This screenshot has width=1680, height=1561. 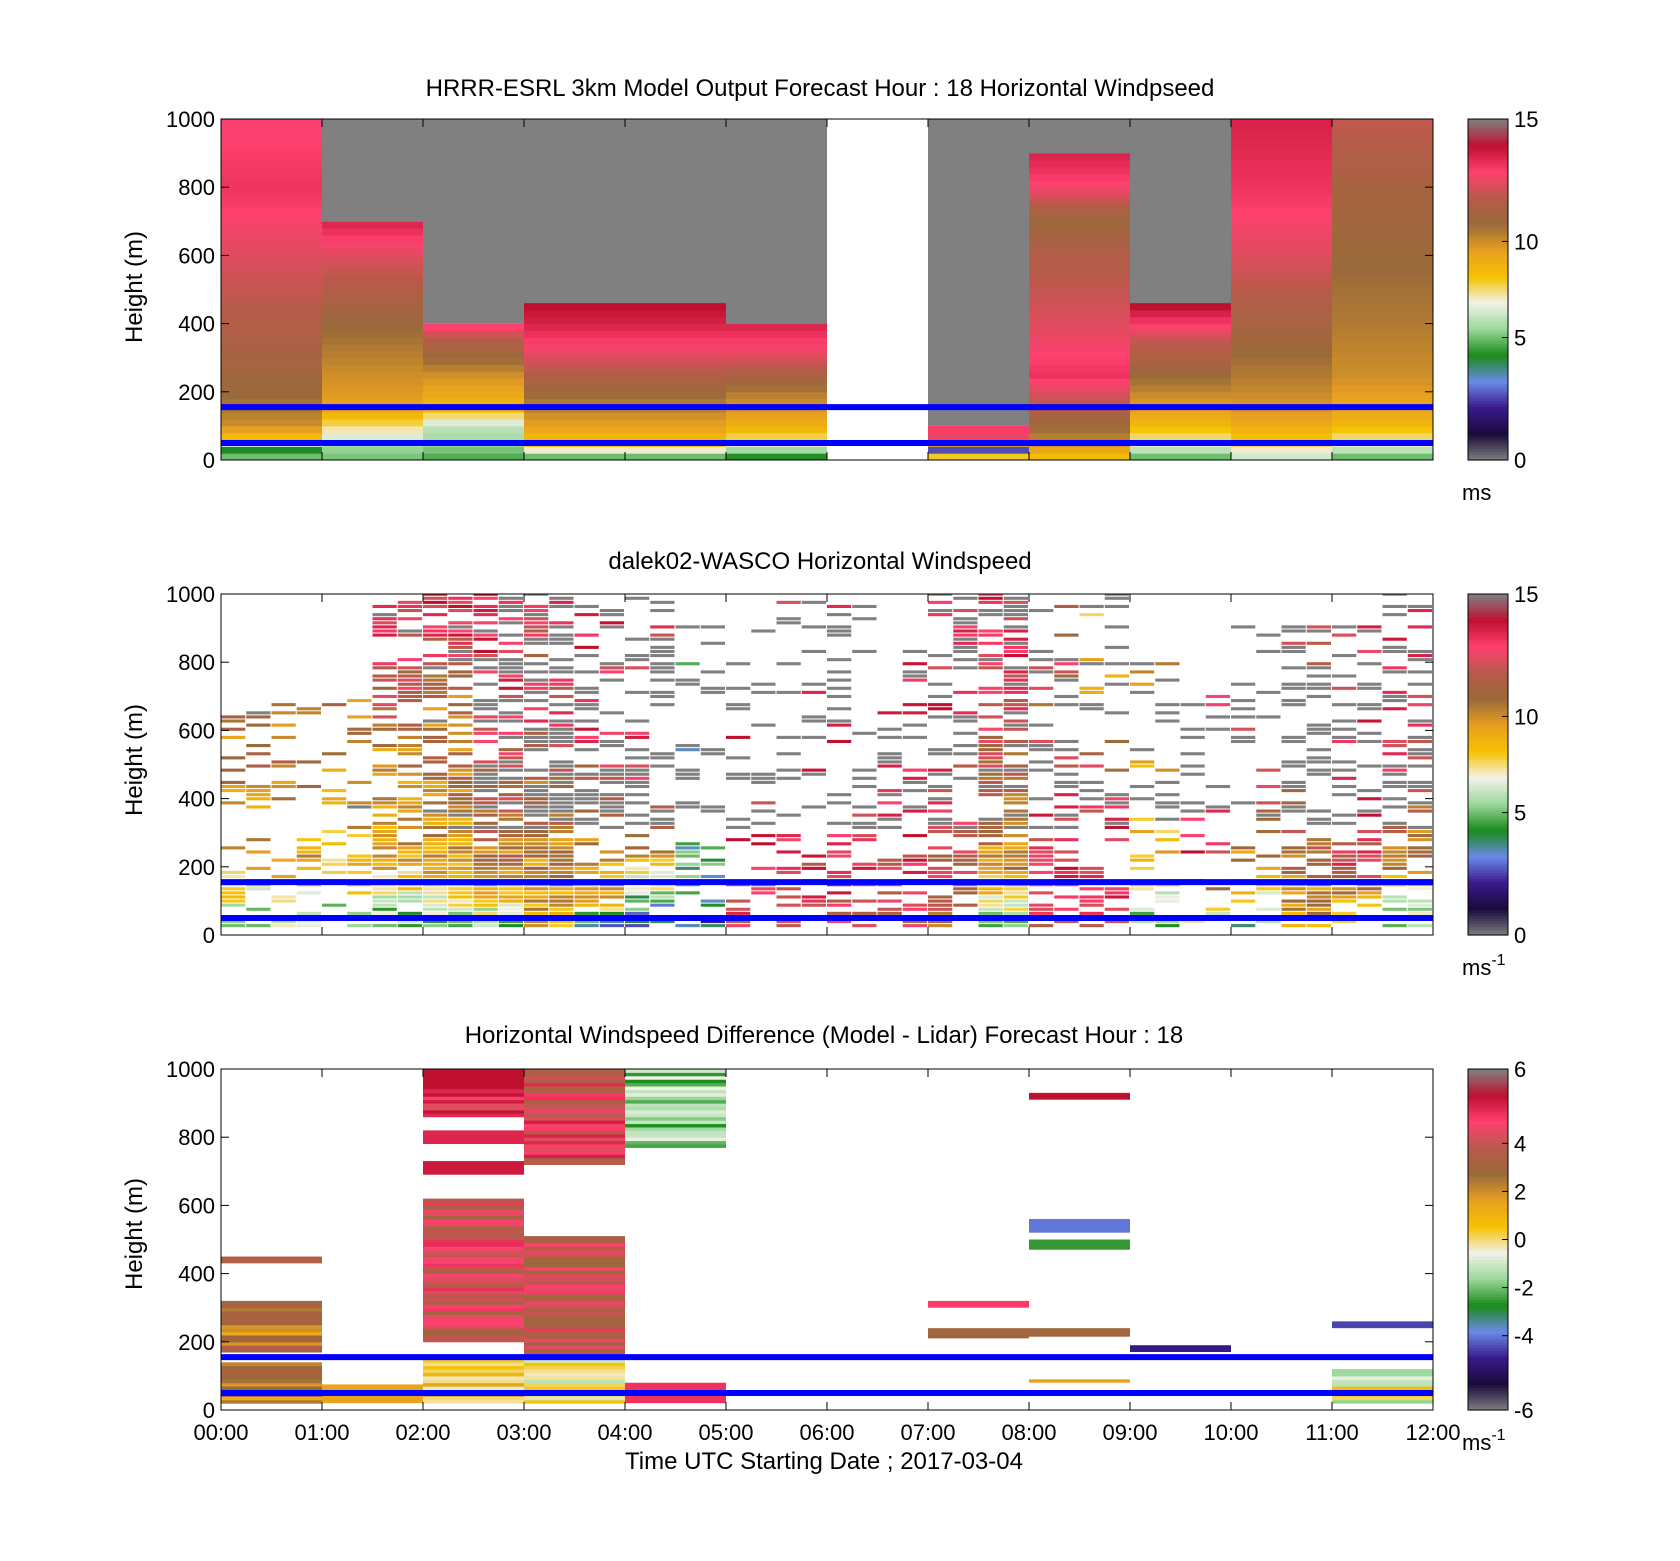 What do you see at coordinates (196, 1205) in the screenshot?
I see `difference-ytick-label: 600` at bounding box center [196, 1205].